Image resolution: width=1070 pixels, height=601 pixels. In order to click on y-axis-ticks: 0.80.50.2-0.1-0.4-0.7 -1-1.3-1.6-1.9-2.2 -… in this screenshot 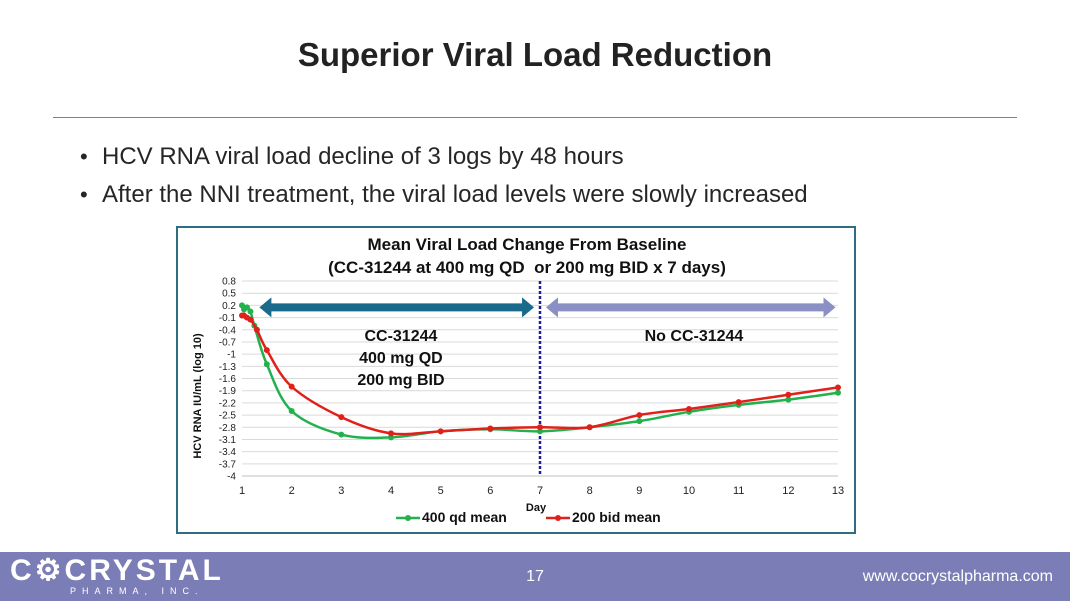, I will do `click(228, 380)`.